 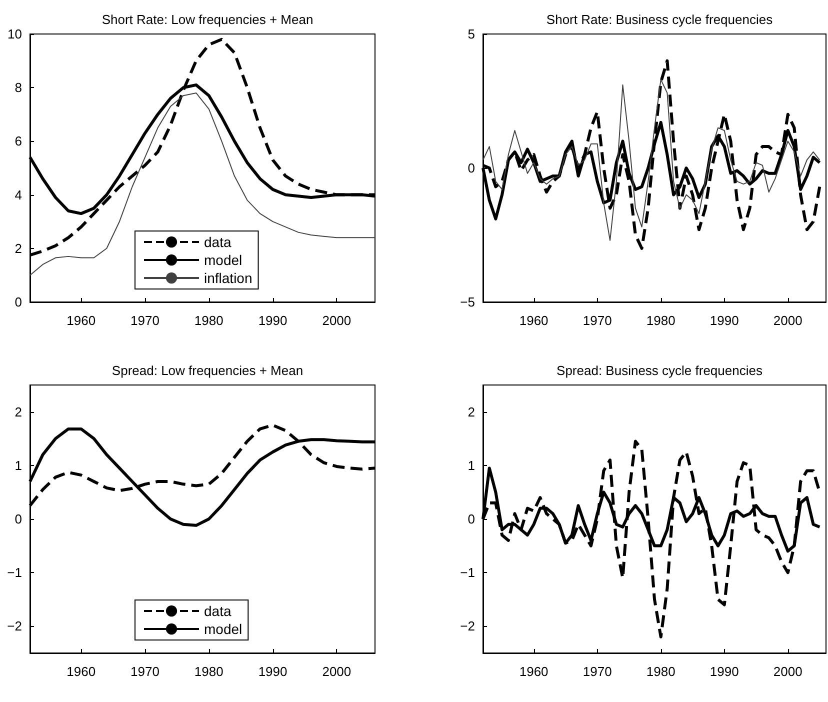 I want to click on chart-title: Short Rate: Business cycle frequencies, so click(x=660, y=19).